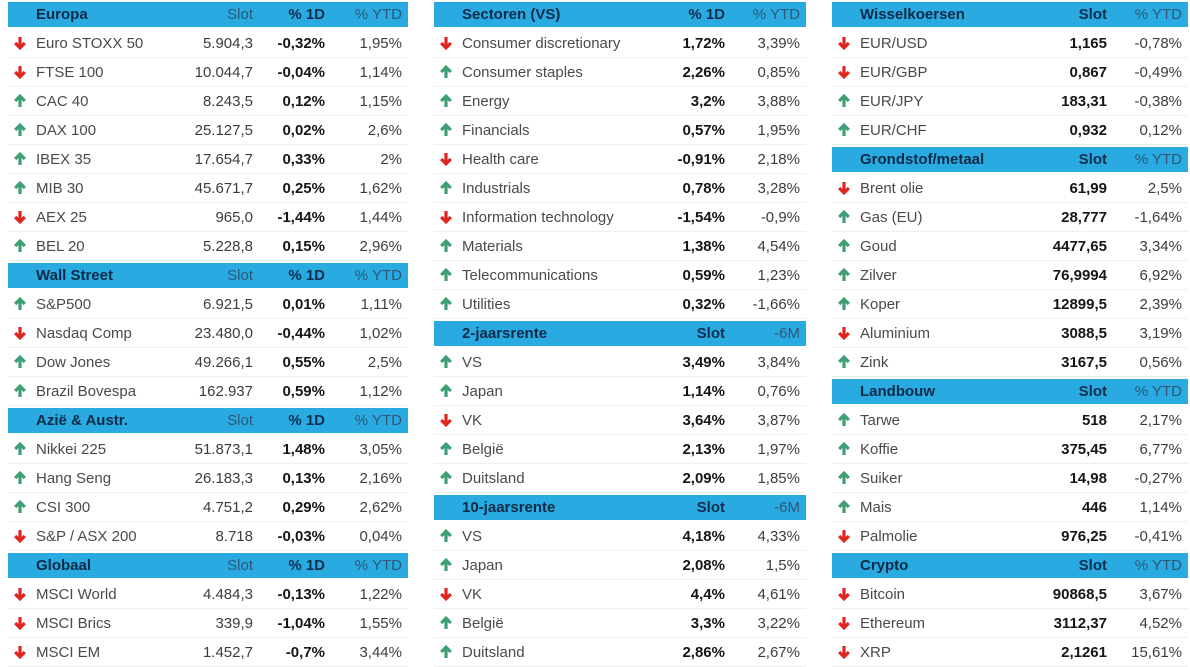  What do you see at coordinates (208, 275) in the screenshot?
I see `section-header-wall-street: Wall Street Slot % 1D % YTD` at bounding box center [208, 275].